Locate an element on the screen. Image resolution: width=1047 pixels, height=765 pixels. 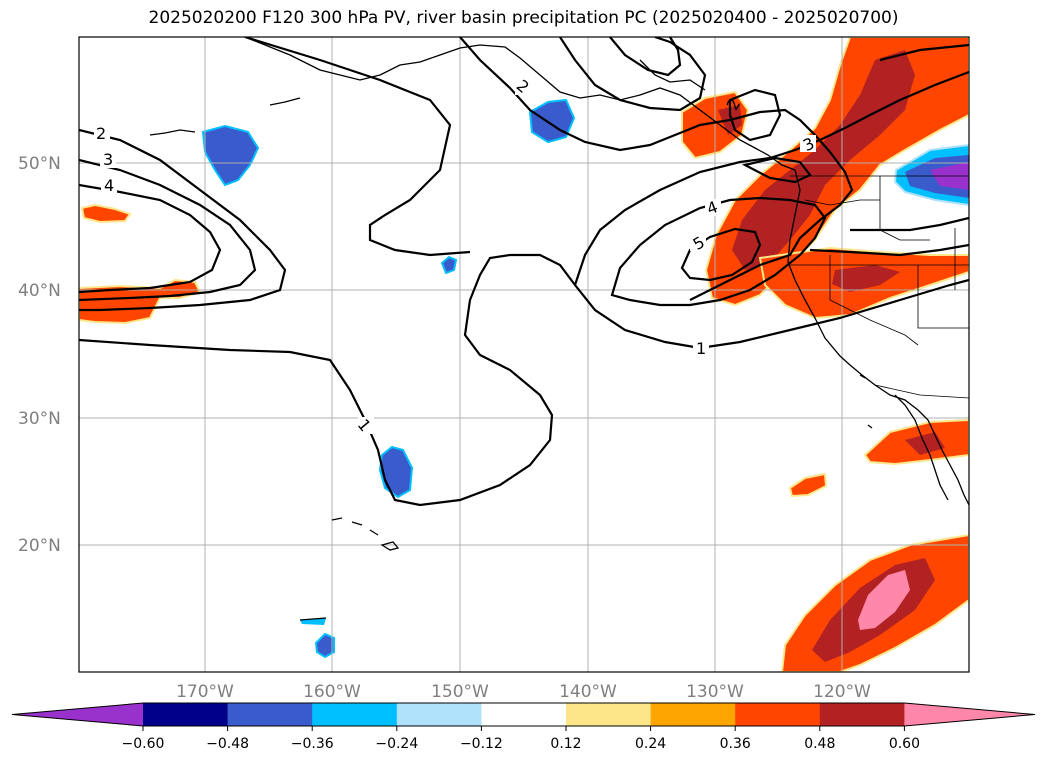
contour-label-1-east: 1 is located at coordinates (701, 348).